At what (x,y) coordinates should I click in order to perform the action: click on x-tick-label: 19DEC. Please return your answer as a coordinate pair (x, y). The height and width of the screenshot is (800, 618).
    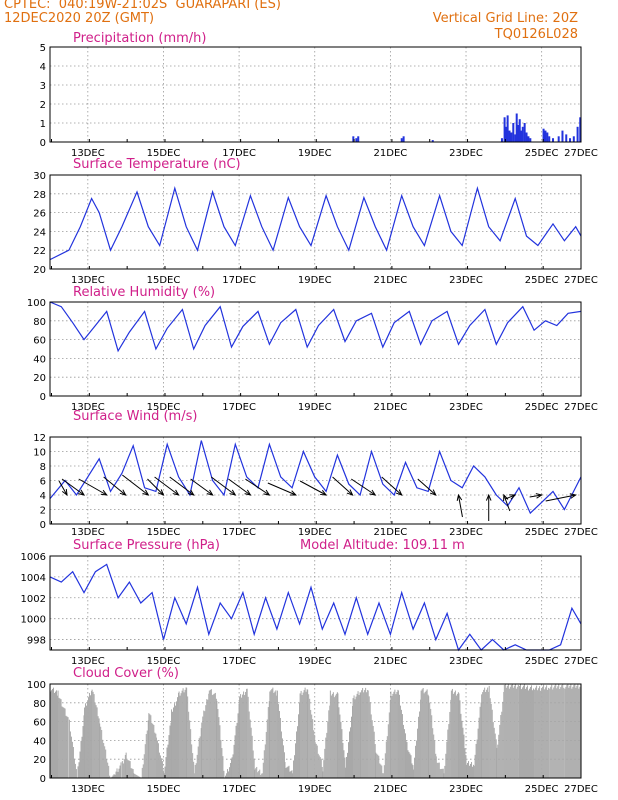
    Looking at the image, I should click on (315, 153).